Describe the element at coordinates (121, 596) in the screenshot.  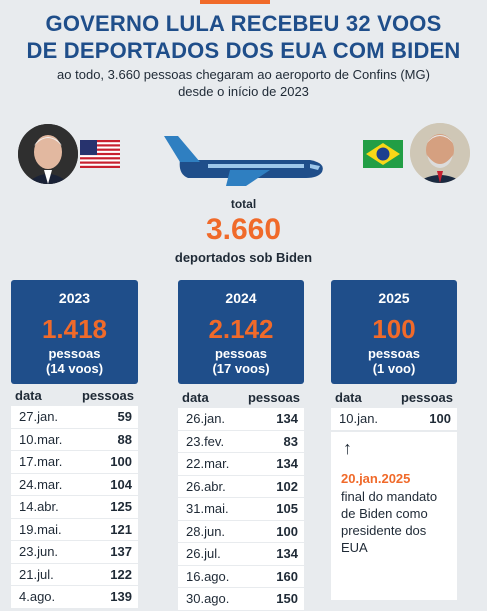
I see `row-people: 139` at that location.